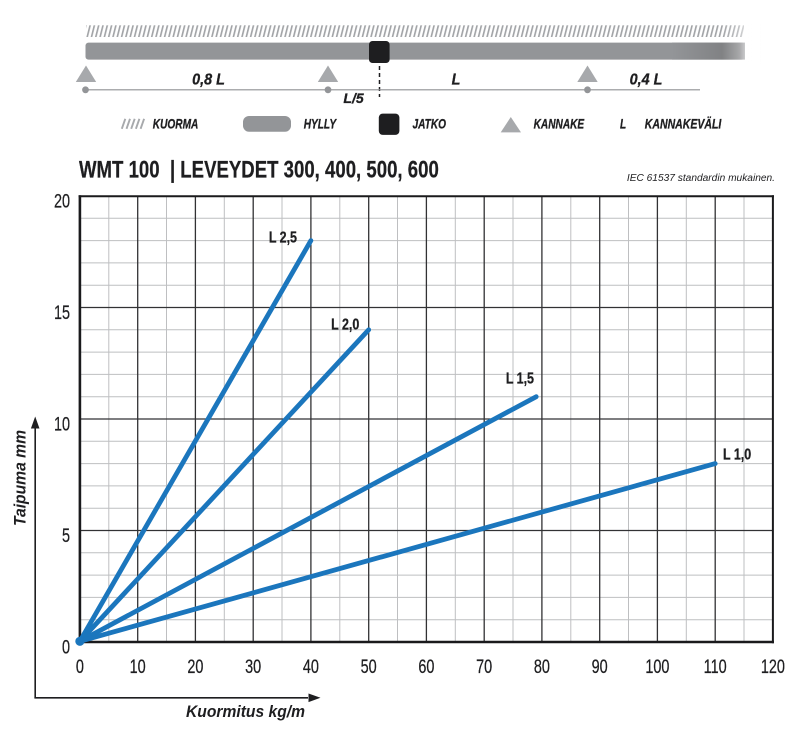  What do you see at coordinates (657, 666) in the screenshot?
I see `svg-text: 100` at bounding box center [657, 666].